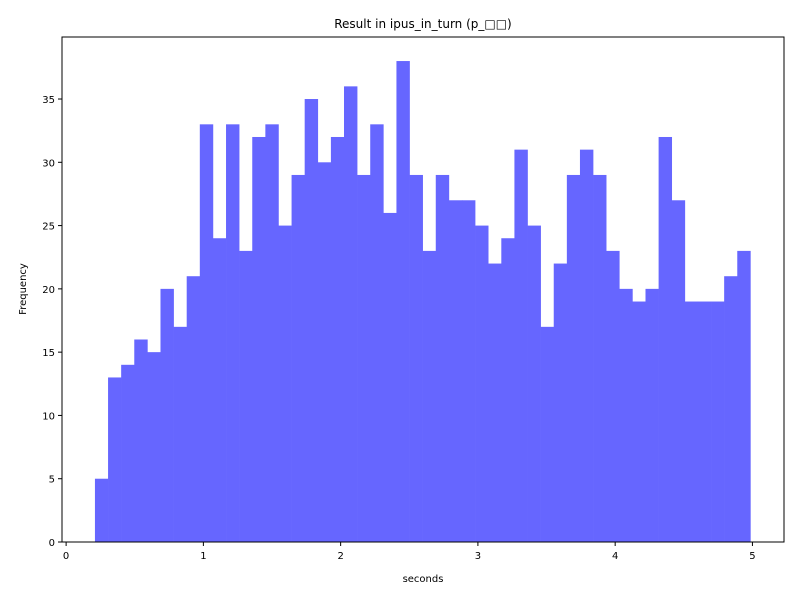 The width and height of the screenshot is (800, 600). Describe the element at coordinates (423, 579) in the screenshot. I see `x-axis-label: seconds` at that location.